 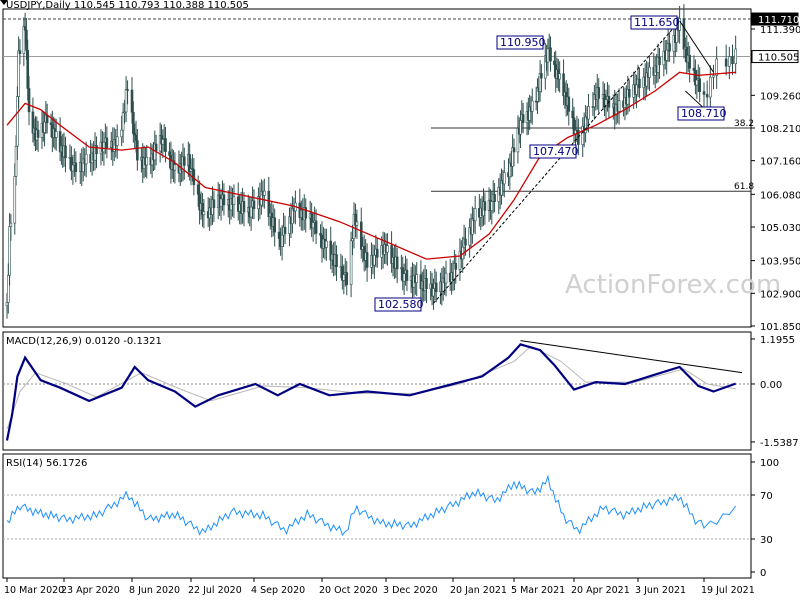 I want to click on x-tick-label: 20 Apr 2021, so click(x=600, y=590).